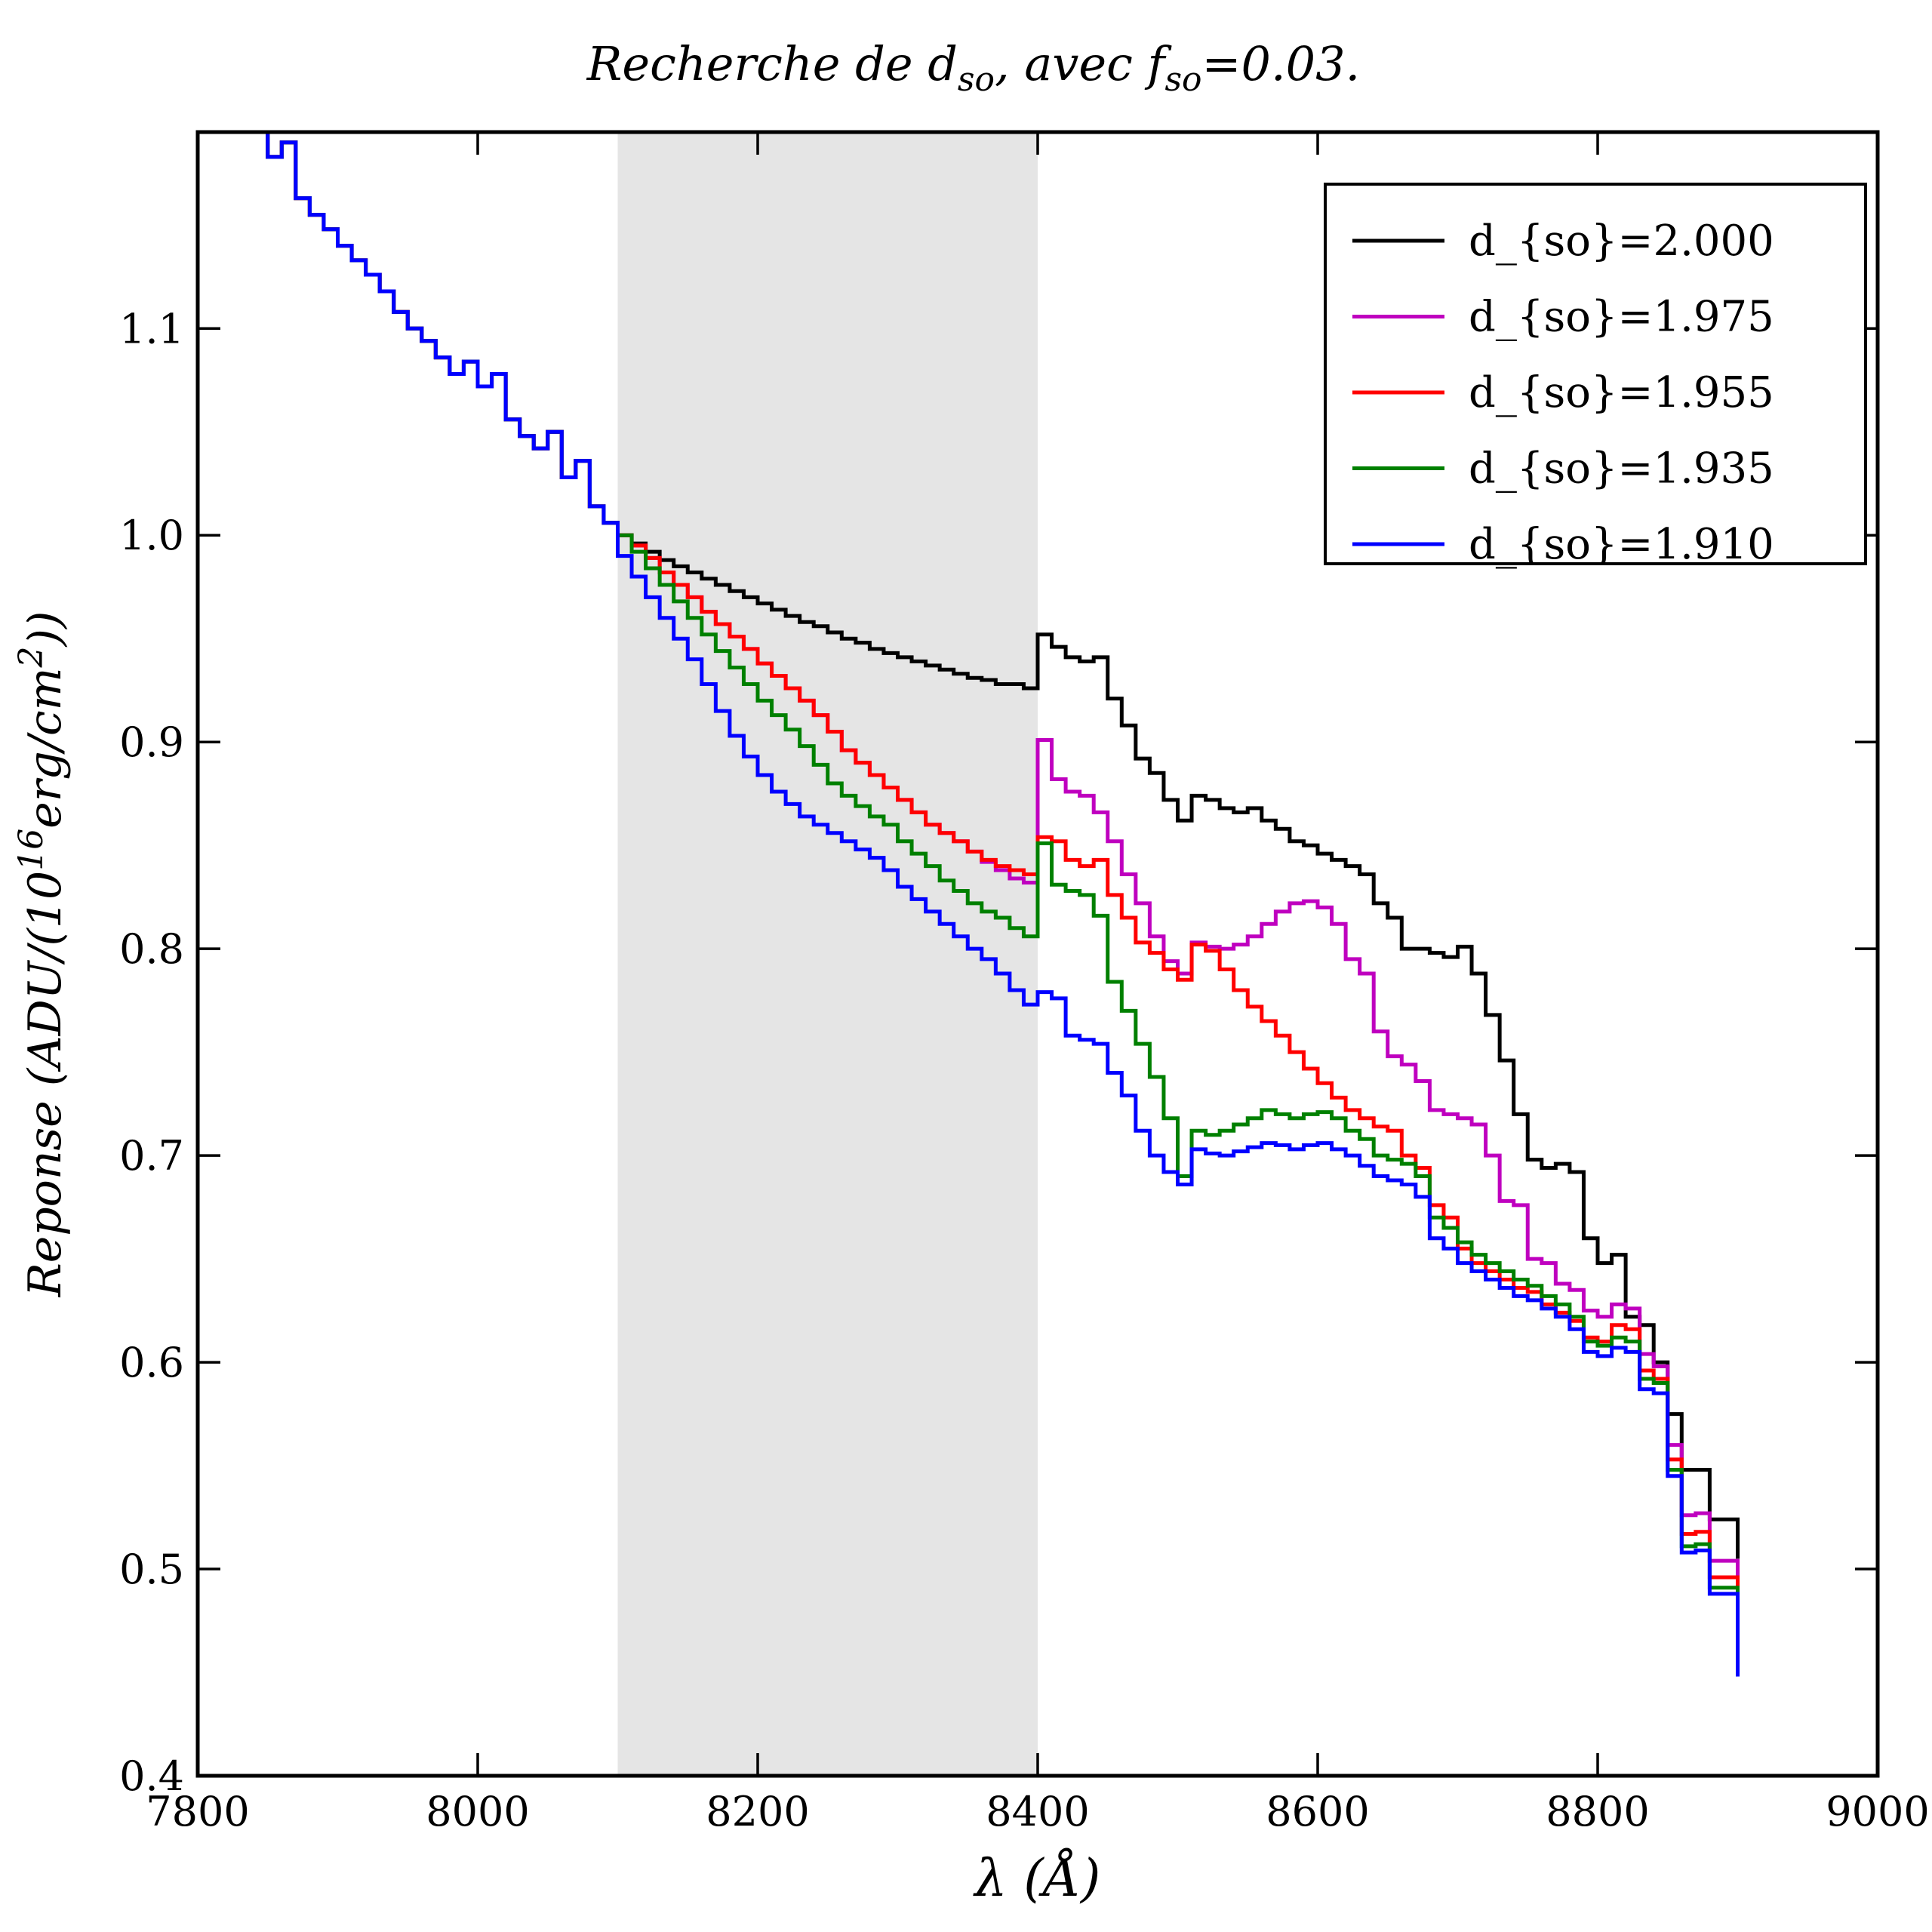 The width and height of the screenshot is (1932, 1932). I want to click on x-tick-label: 8200, so click(757, 1811).